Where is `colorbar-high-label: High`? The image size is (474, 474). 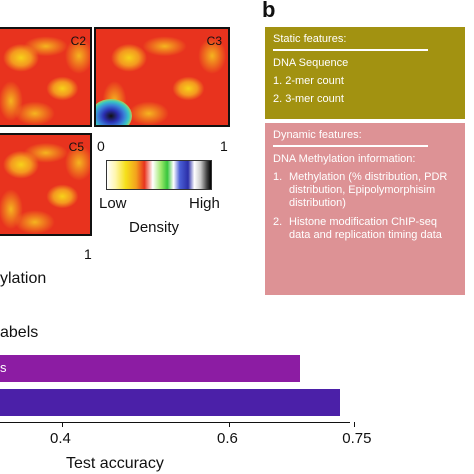
colorbar-high-label: High is located at coordinates (204, 203).